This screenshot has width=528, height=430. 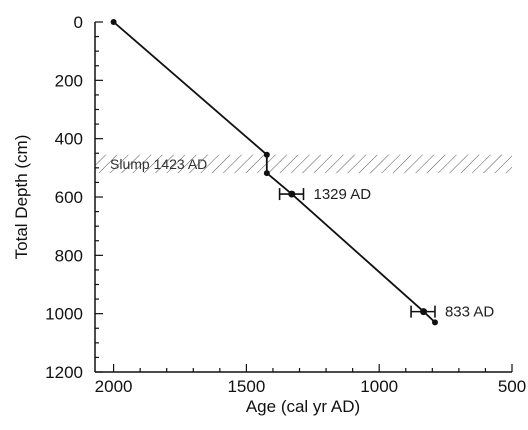 I want to click on x-tick-label: 500, so click(x=512, y=386).